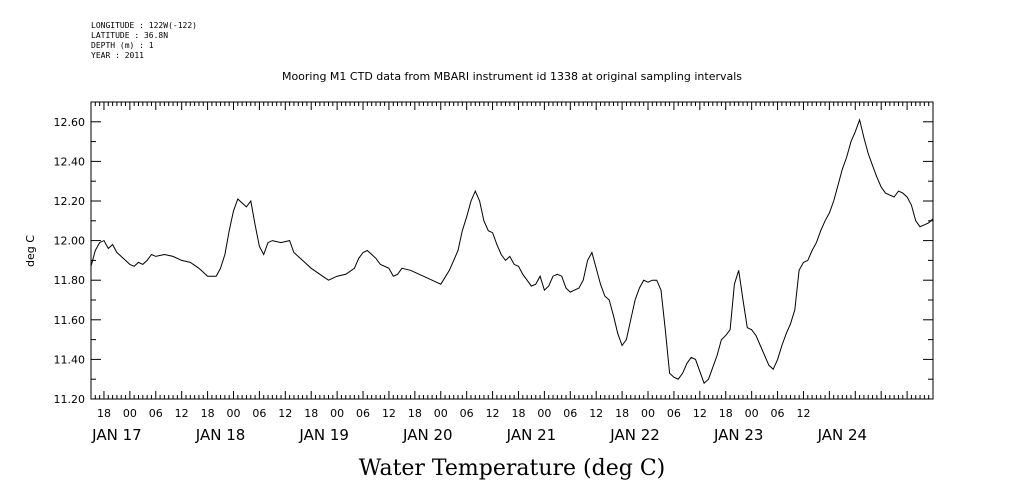 The image size is (1009, 504). What do you see at coordinates (70, 161) in the screenshot?
I see `y-tick-label: 12.40` at bounding box center [70, 161].